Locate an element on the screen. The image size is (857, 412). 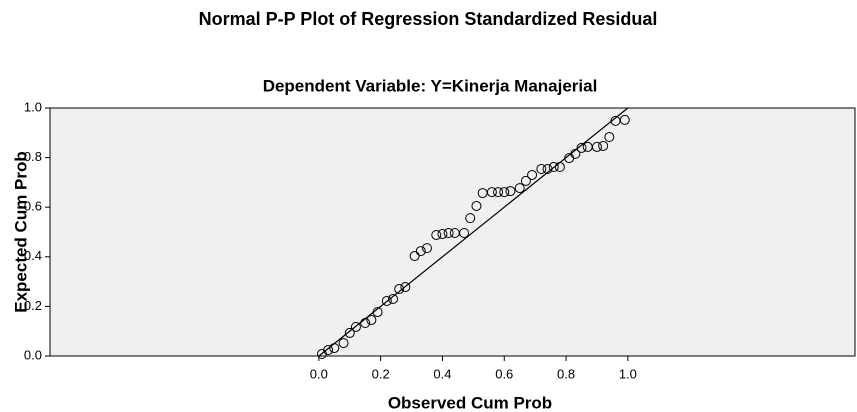
y-tick-label: 0.4 is located at coordinates (33, 255).